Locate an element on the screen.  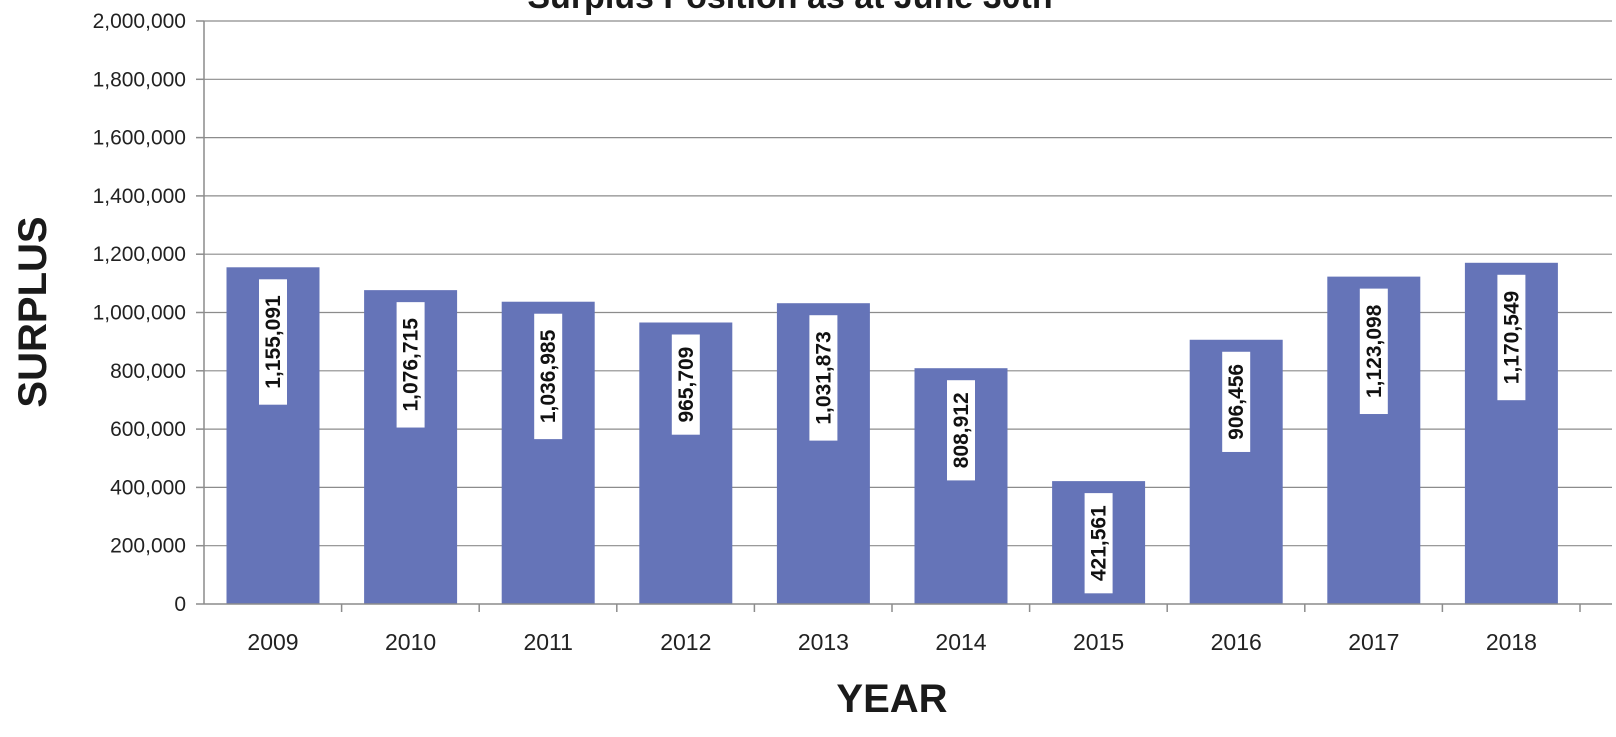
y-tick-label: 800,000 is located at coordinates (148, 371).